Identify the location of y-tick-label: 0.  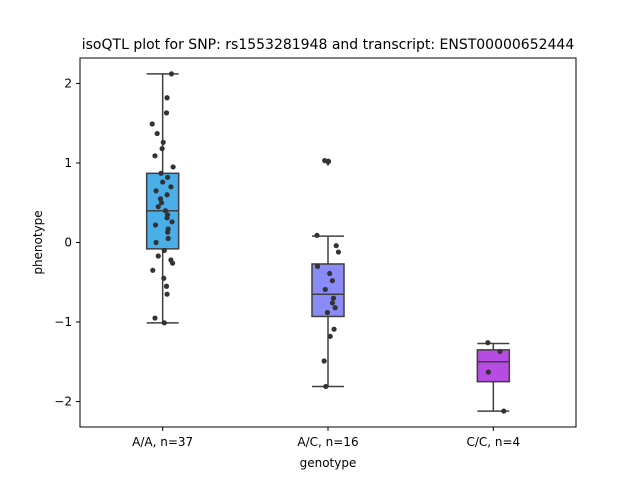
(68, 243).